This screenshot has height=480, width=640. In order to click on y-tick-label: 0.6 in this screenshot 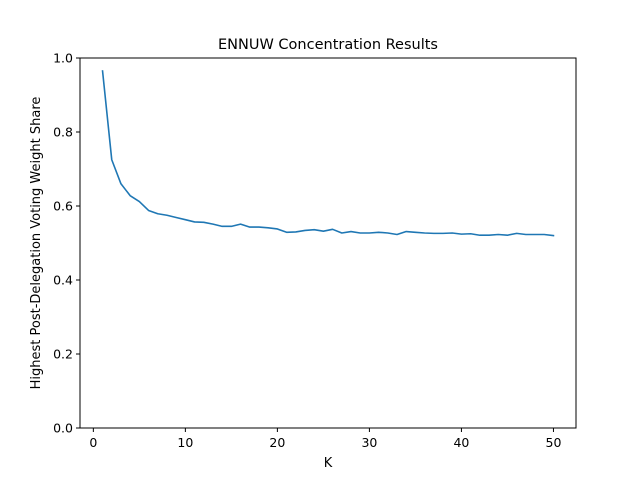, I will do `click(63, 206)`.